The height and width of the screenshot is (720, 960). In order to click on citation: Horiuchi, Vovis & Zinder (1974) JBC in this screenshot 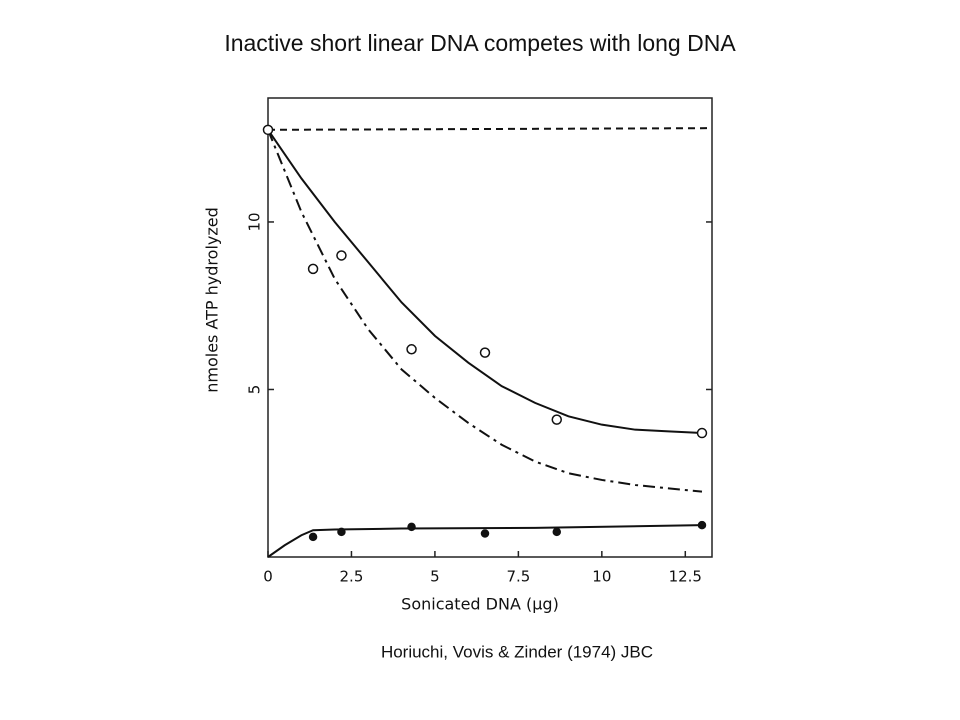, I will do `click(517, 651)`.